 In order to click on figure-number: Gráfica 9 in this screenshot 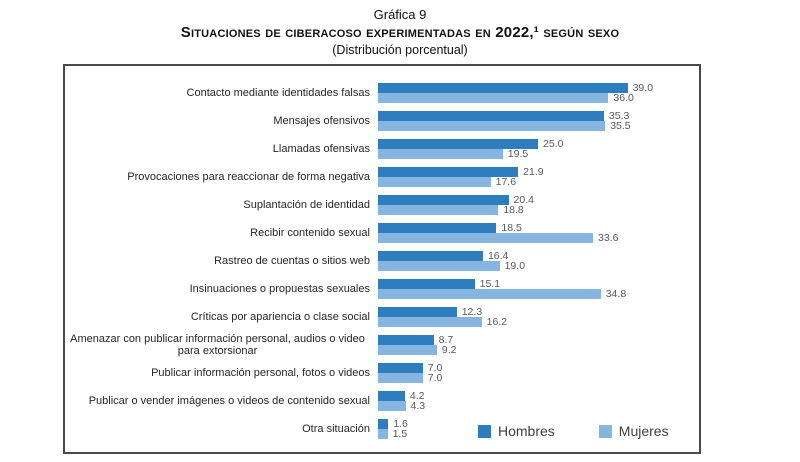, I will do `click(400, 14)`.